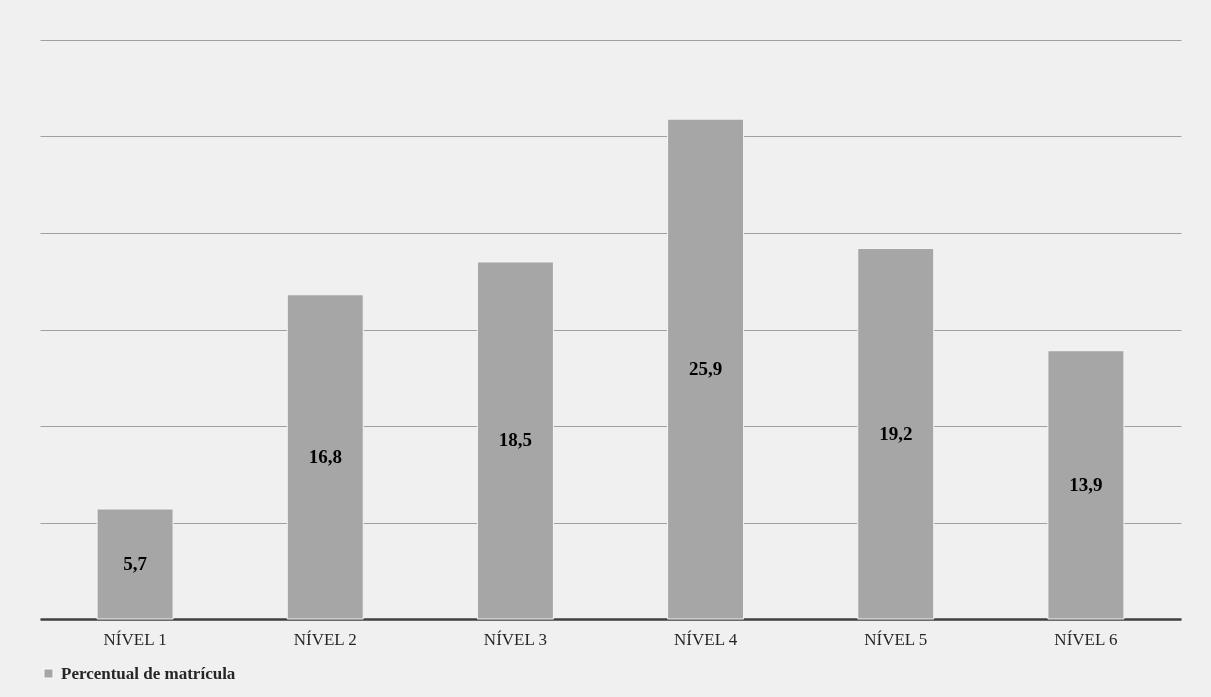 This screenshot has height=697, width=1211. What do you see at coordinates (515, 440) in the screenshot?
I see `data-label: 18,5` at bounding box center [515, 440].